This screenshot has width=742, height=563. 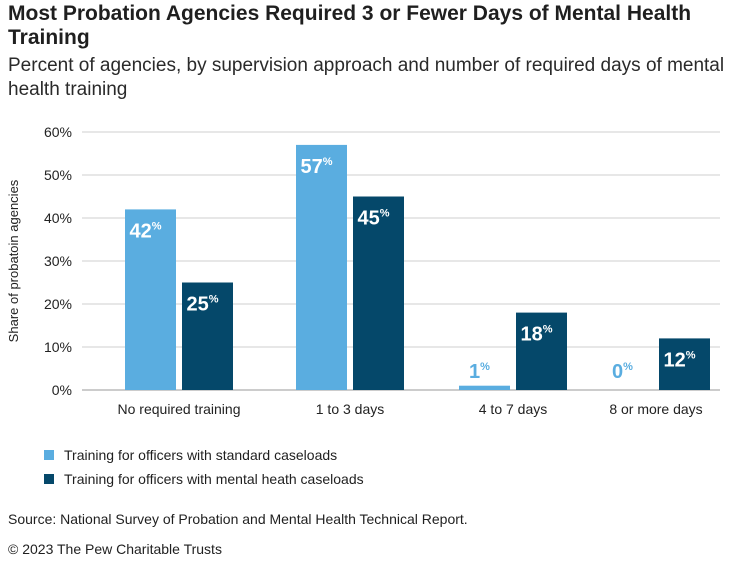 What do you see at coordinates (13, 260) in the screenshot?
I see `y-axis-title: Share of probatoin agencies` at bounding box center [13, 260].